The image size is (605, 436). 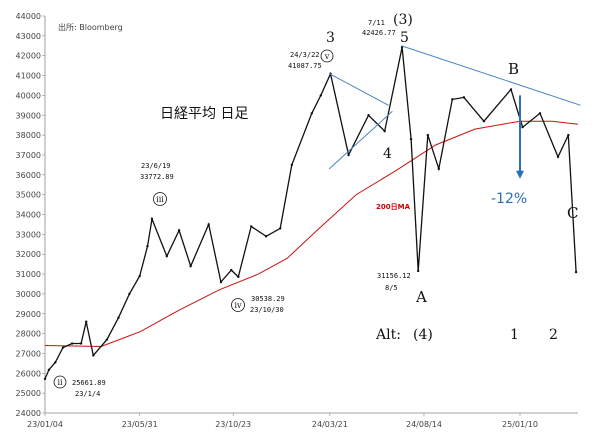 I want to click on lbl-ii-value: 25661.89, so click(x=89, y=383).